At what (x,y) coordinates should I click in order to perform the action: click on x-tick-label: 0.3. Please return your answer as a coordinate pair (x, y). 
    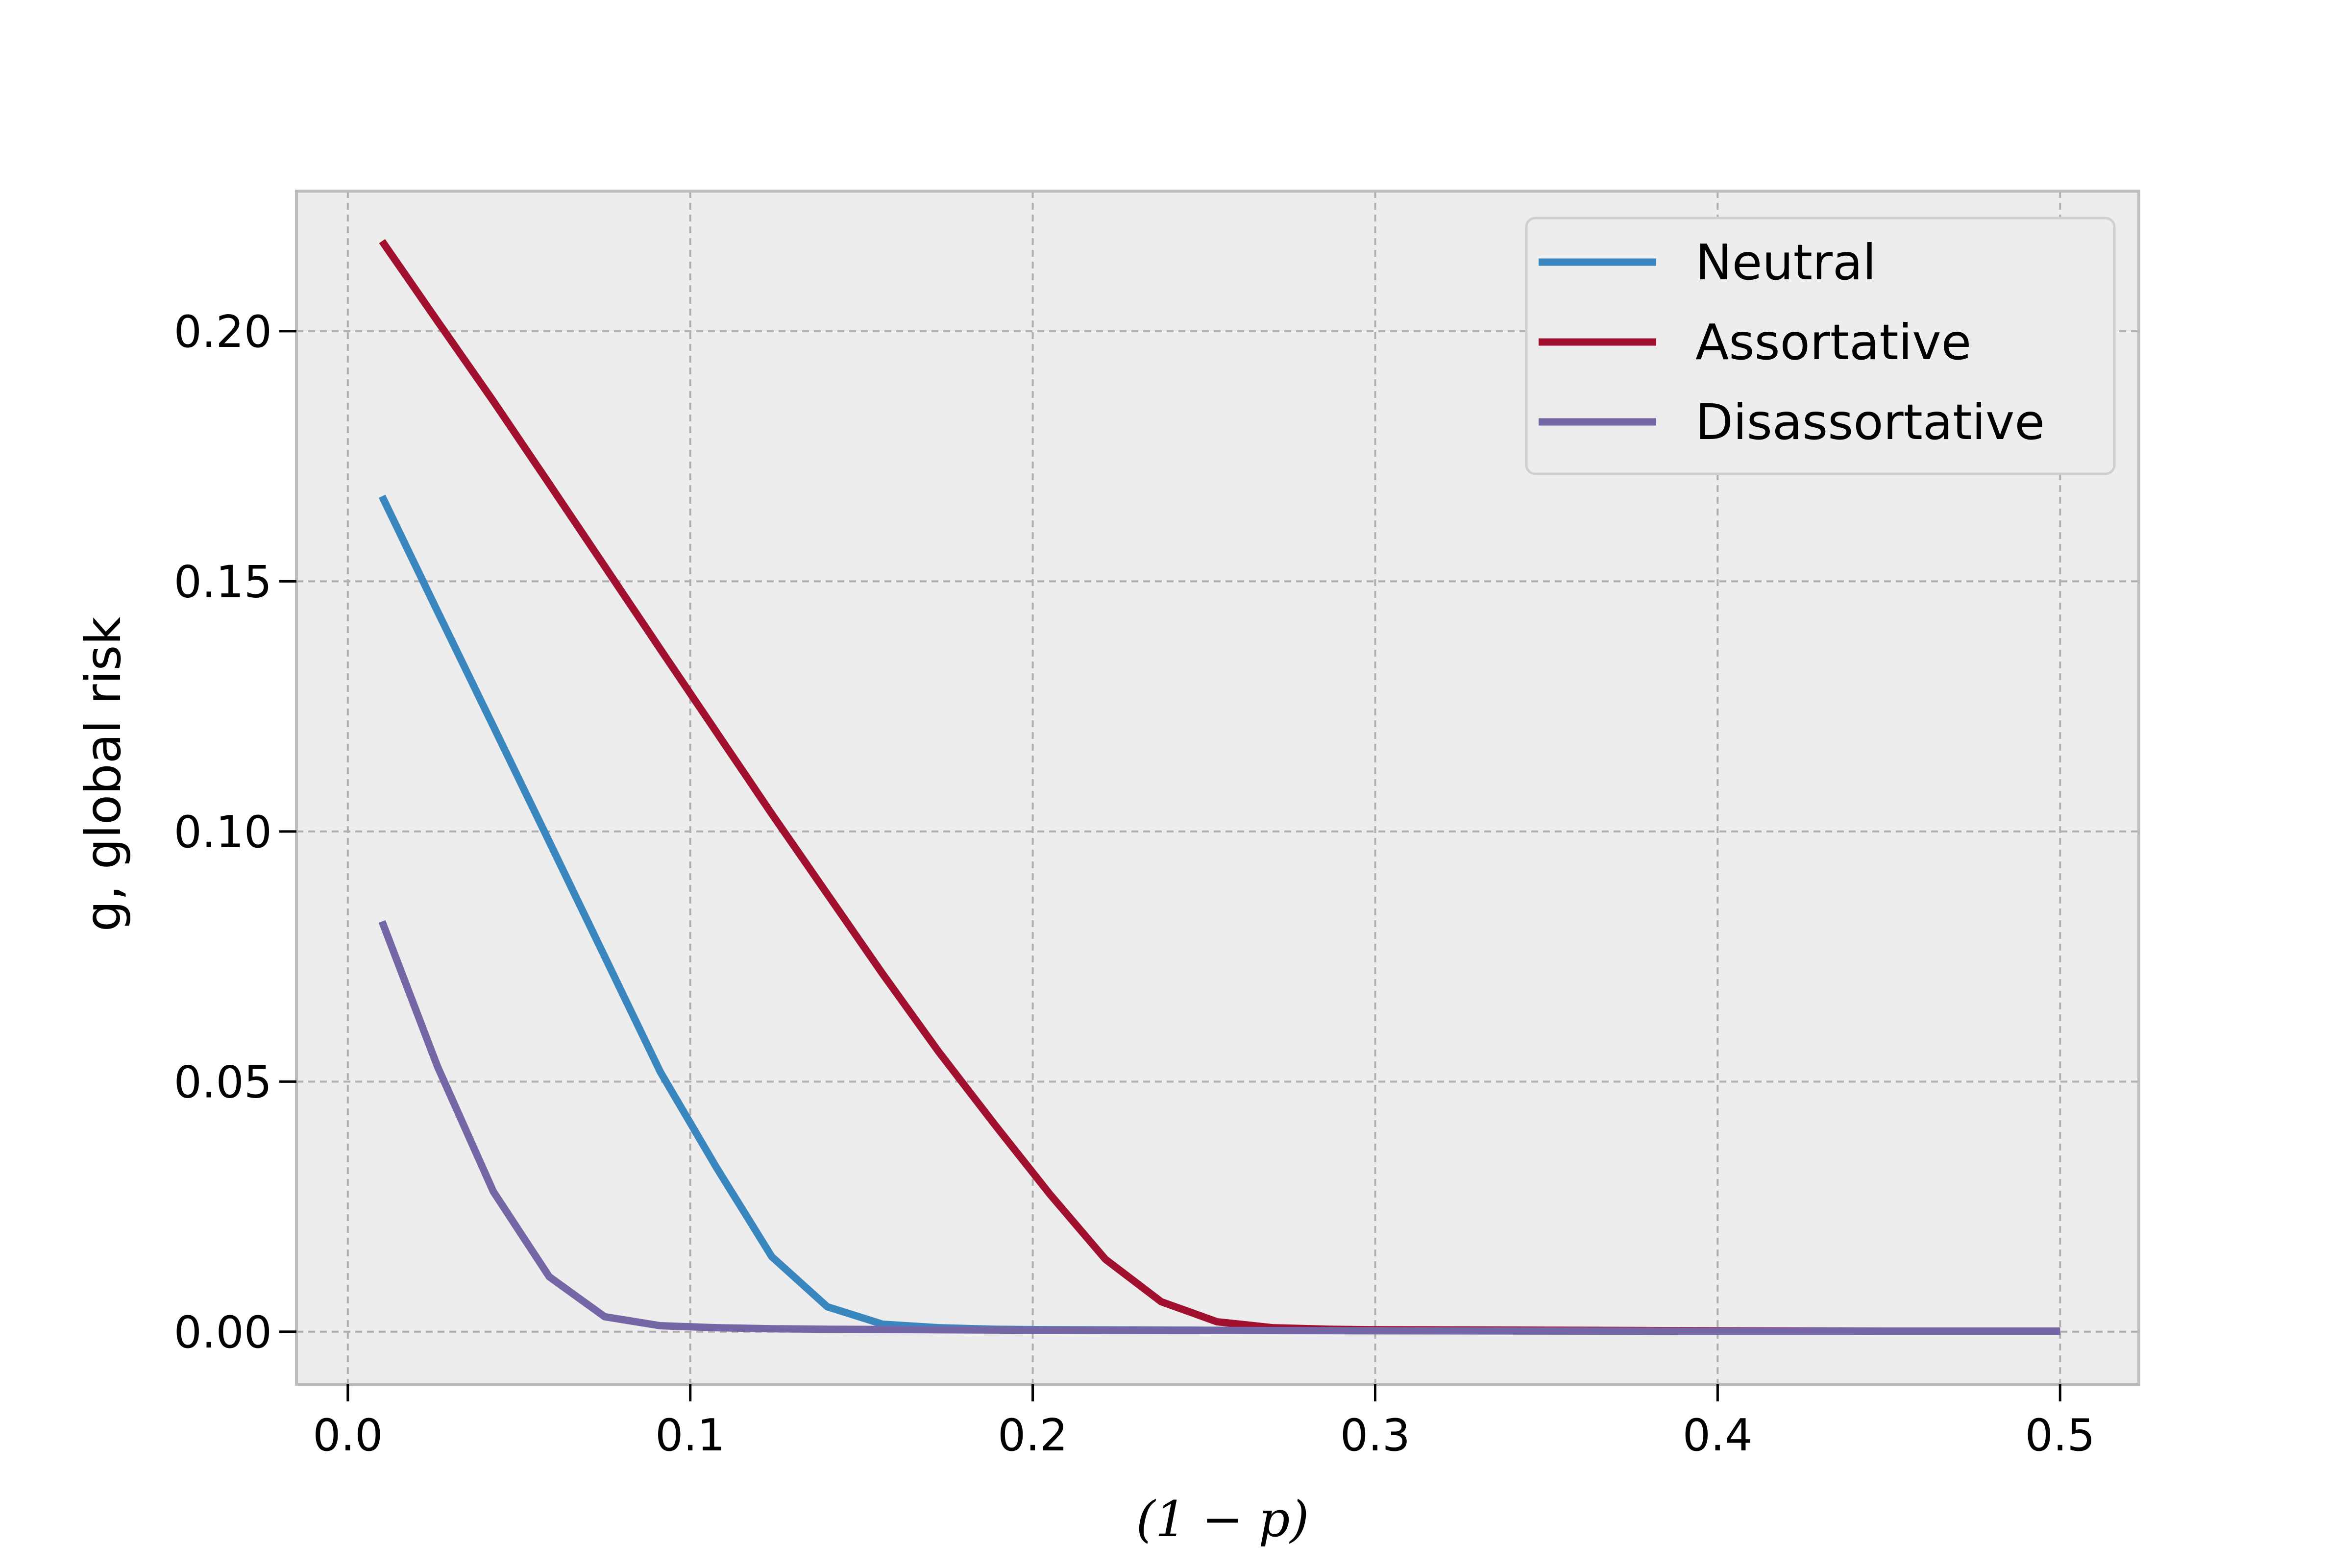
    Looking at the image, I should click on (1375, 1435).